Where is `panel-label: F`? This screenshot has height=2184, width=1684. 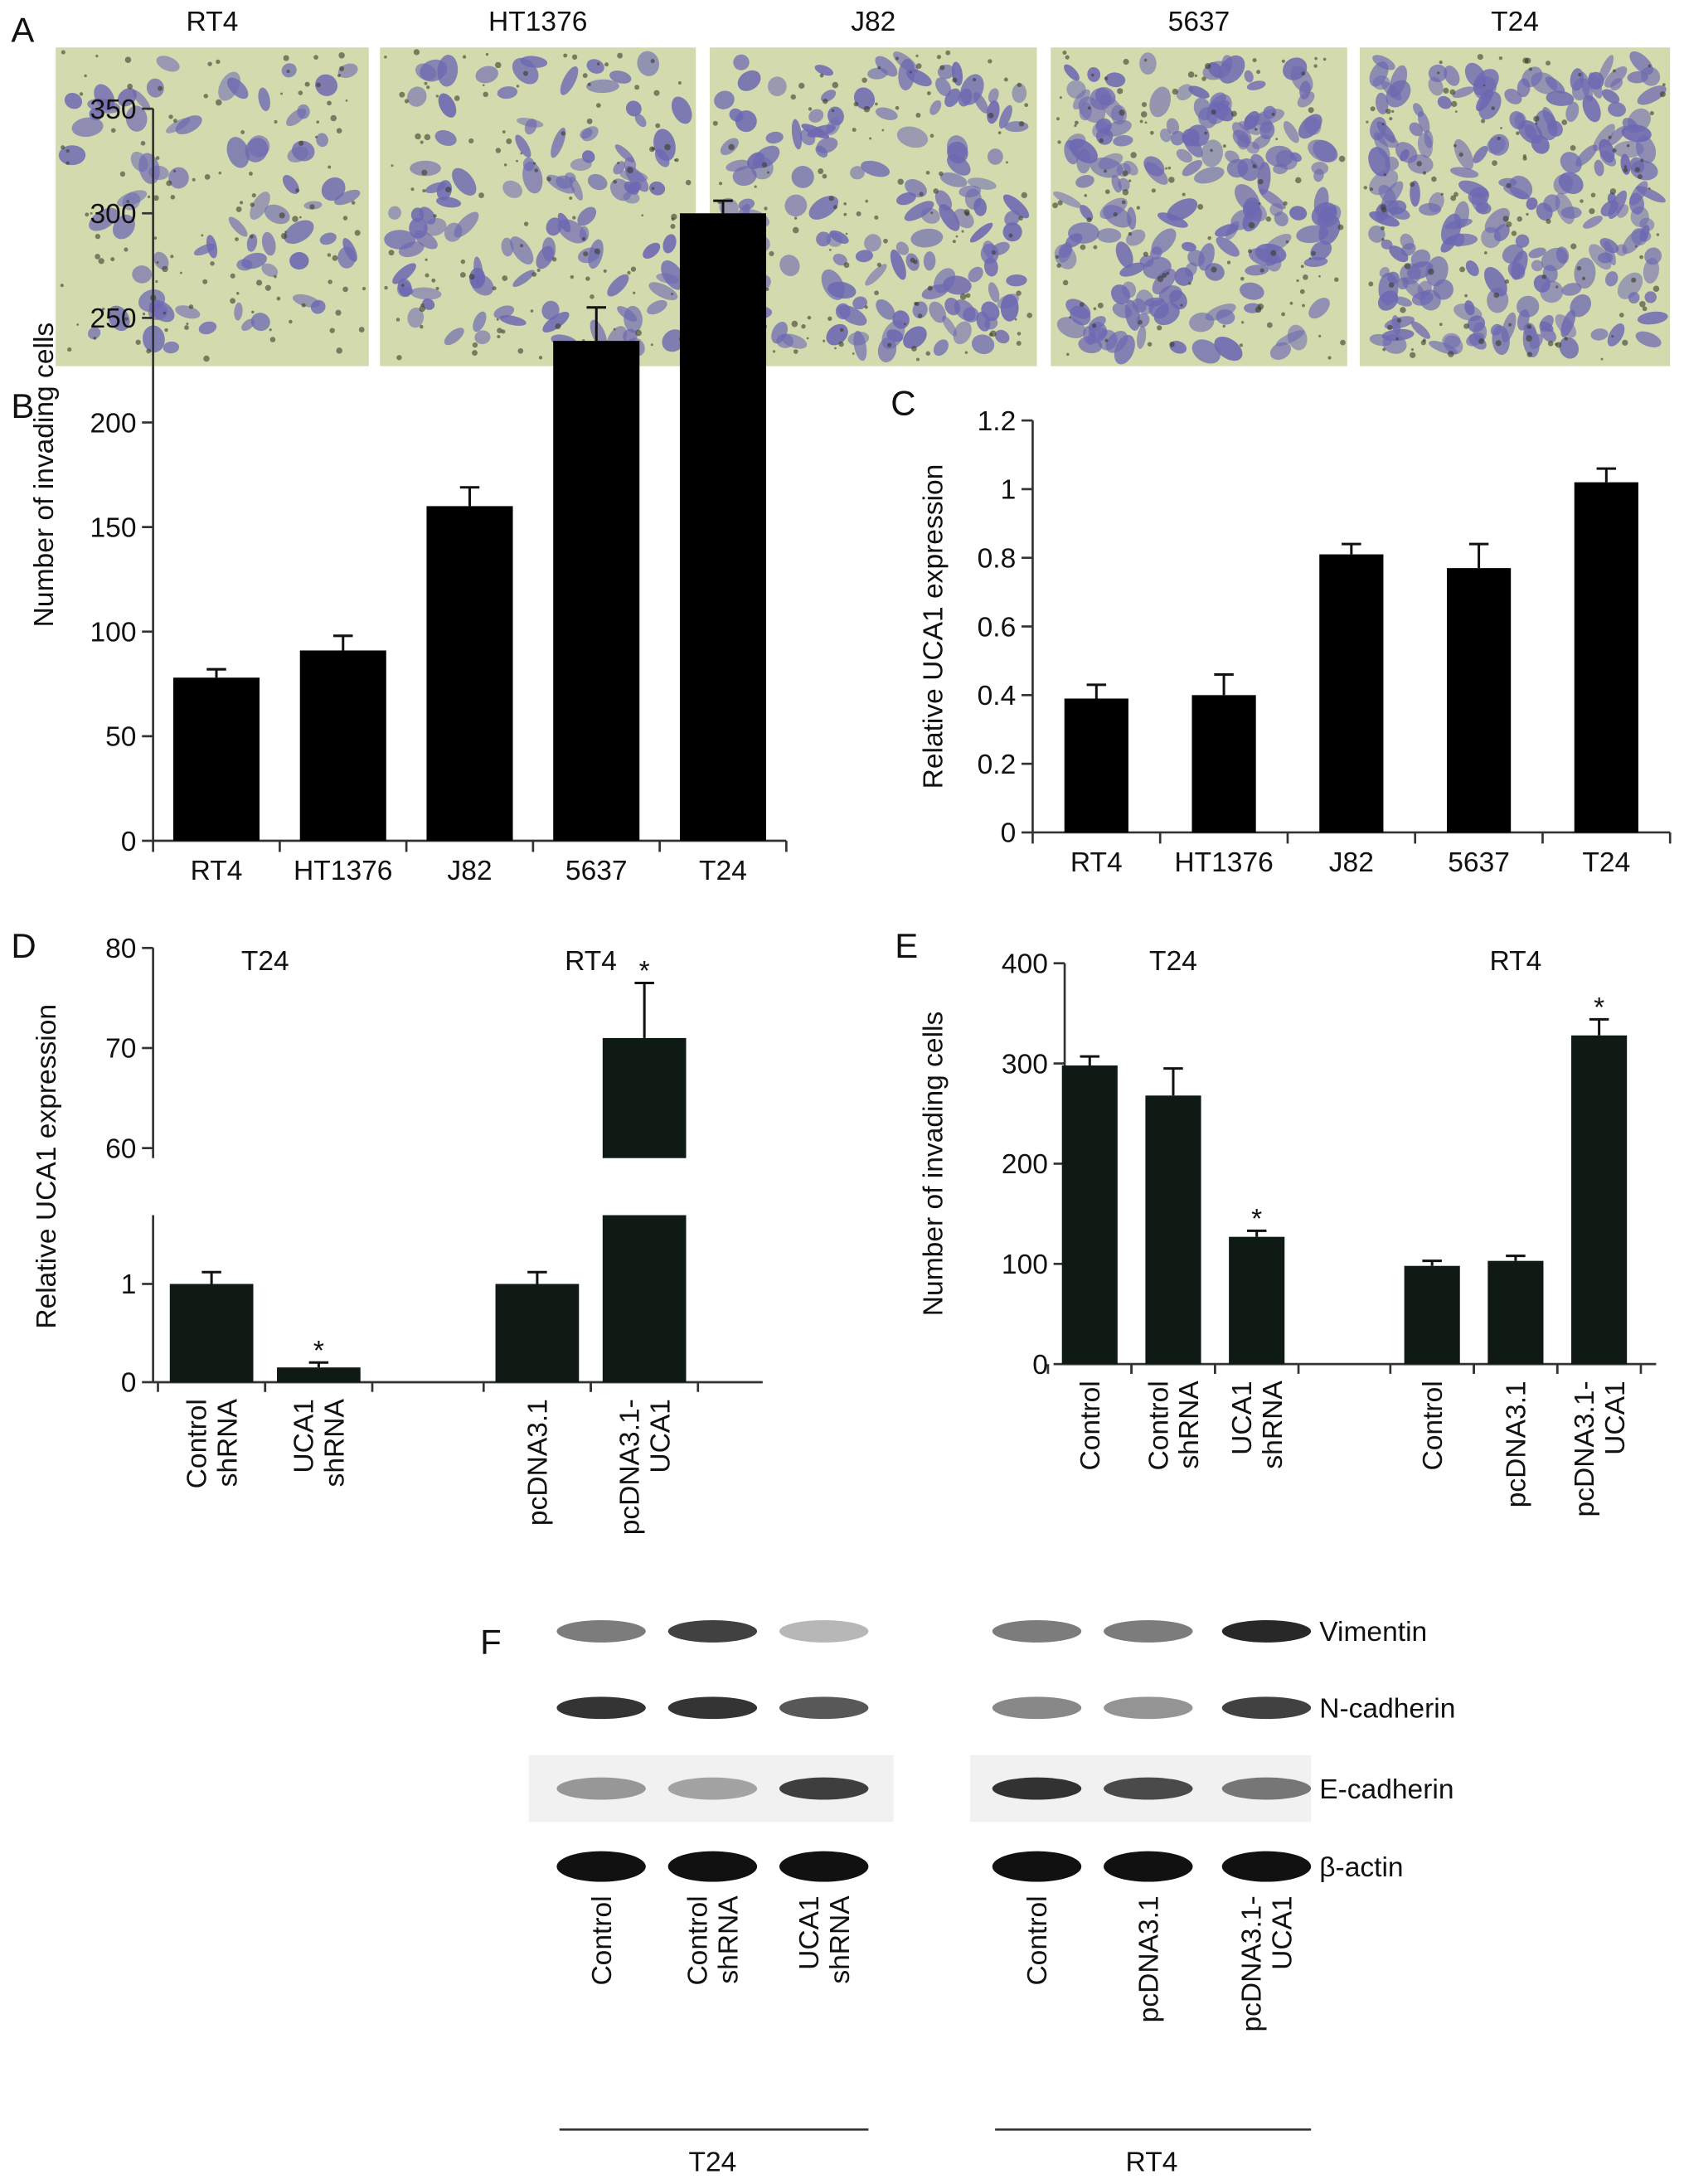 panel-label: F is located at coordinates (491, 1641).